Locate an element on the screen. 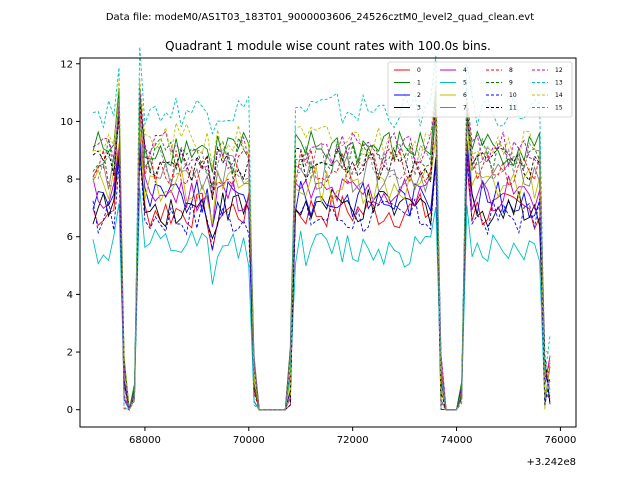 This screenshot has width=640, height=480. legend-label-14: 14 is located at coordinates (559, 95).